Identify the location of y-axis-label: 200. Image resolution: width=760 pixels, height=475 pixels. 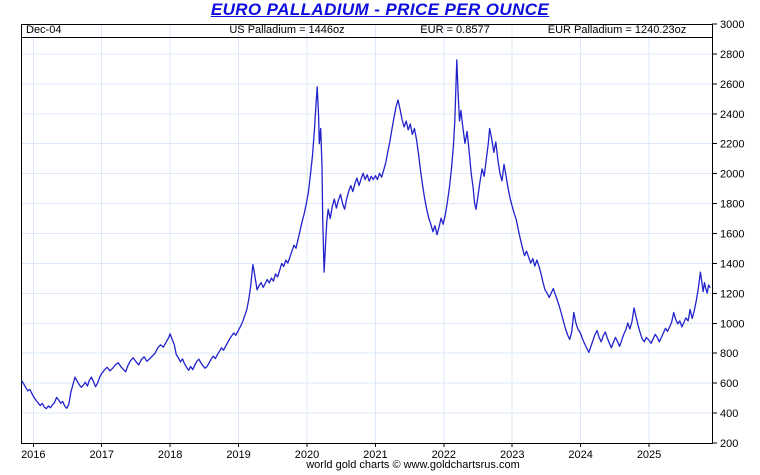
(729, 444).